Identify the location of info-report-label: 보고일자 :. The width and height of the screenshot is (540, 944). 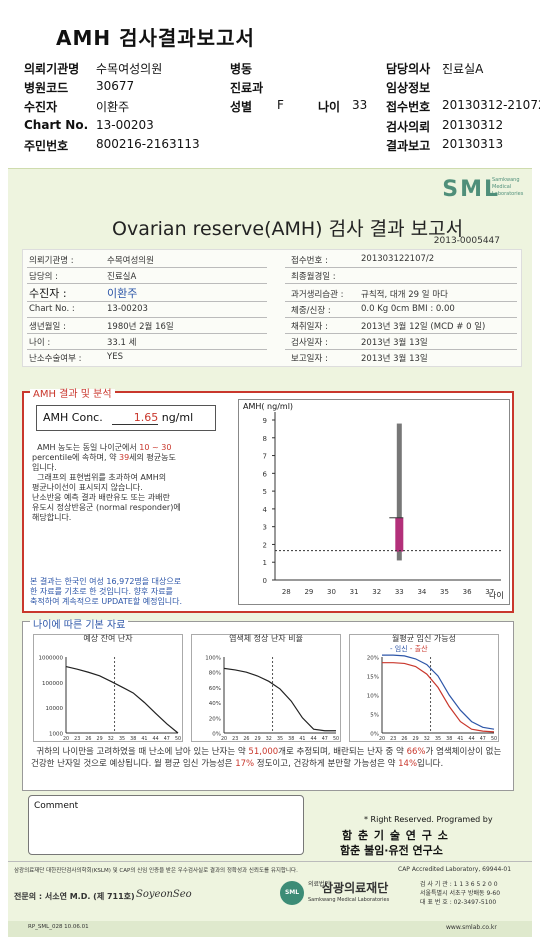
(309, 359).